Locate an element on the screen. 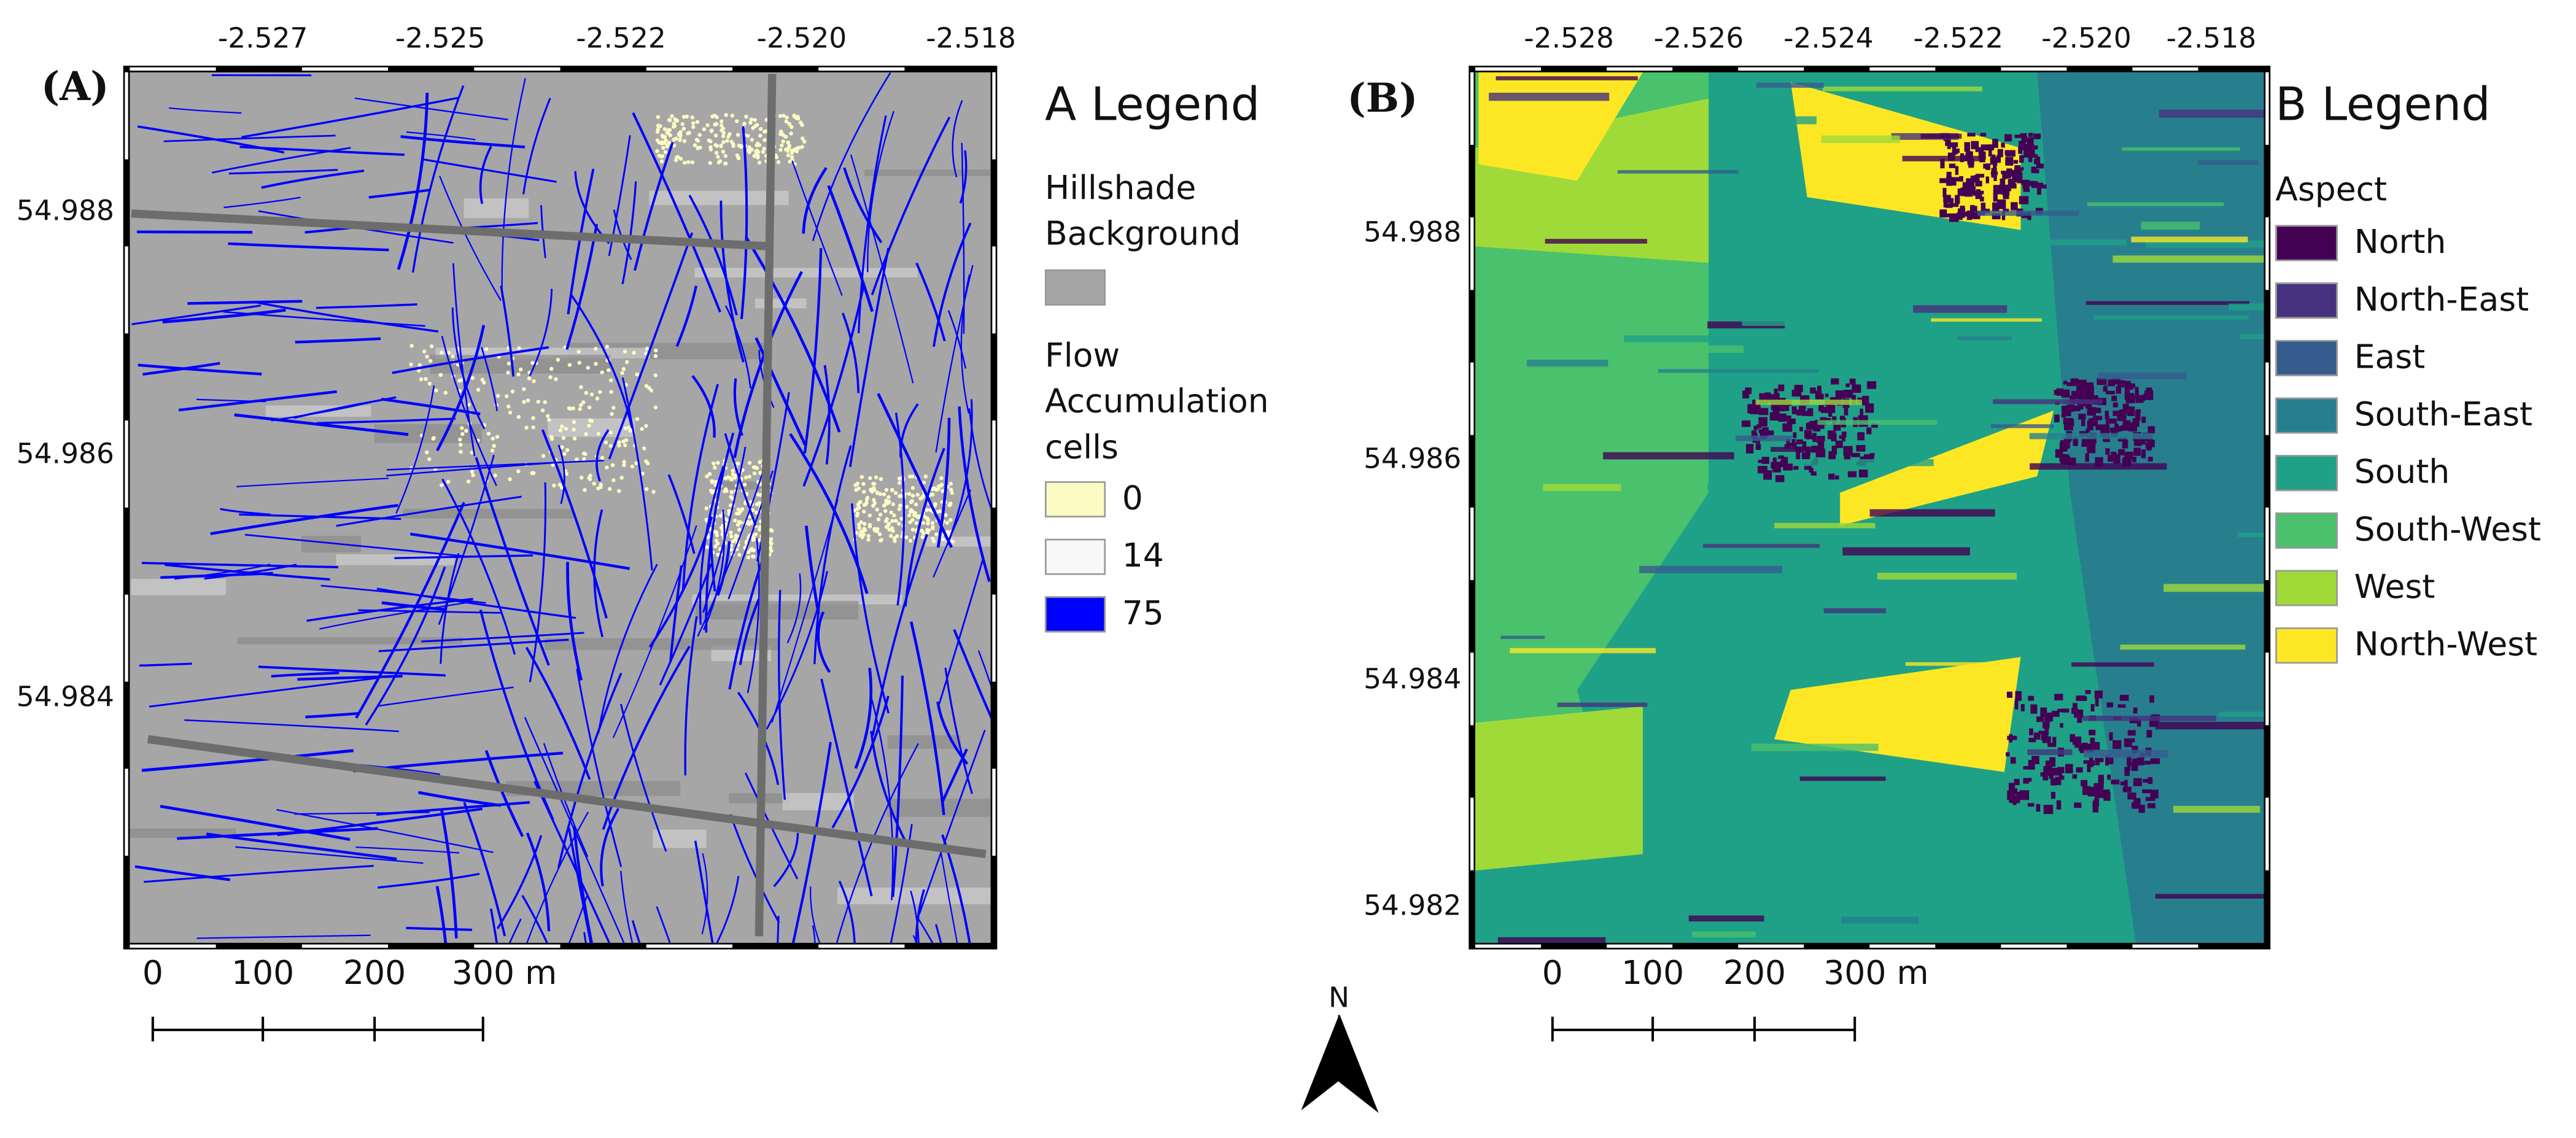  y-tick-label: 54.984 is located at coordinates (65, 698).